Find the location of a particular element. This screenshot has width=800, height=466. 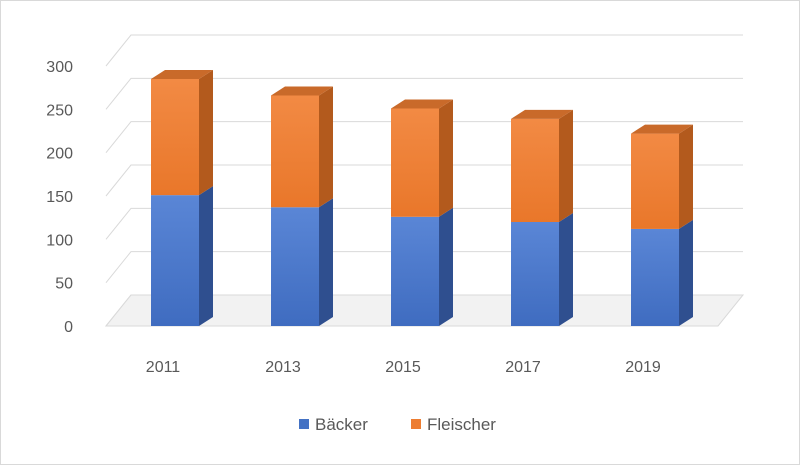

legend-label: Bäcker is located at coordinates (341, 424).